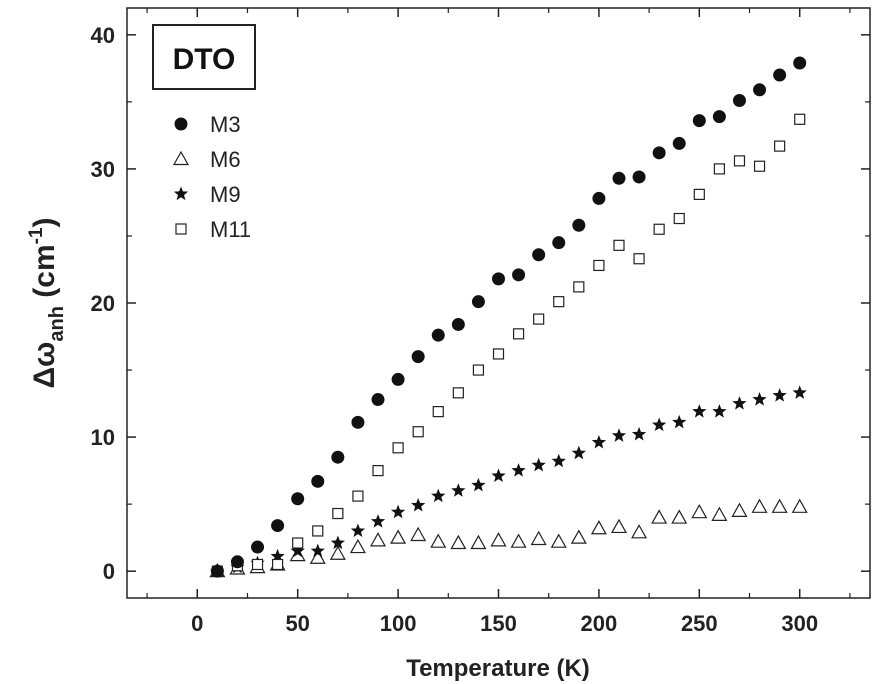  I want to click on legend-label-m3: M3, so click(225, 124).